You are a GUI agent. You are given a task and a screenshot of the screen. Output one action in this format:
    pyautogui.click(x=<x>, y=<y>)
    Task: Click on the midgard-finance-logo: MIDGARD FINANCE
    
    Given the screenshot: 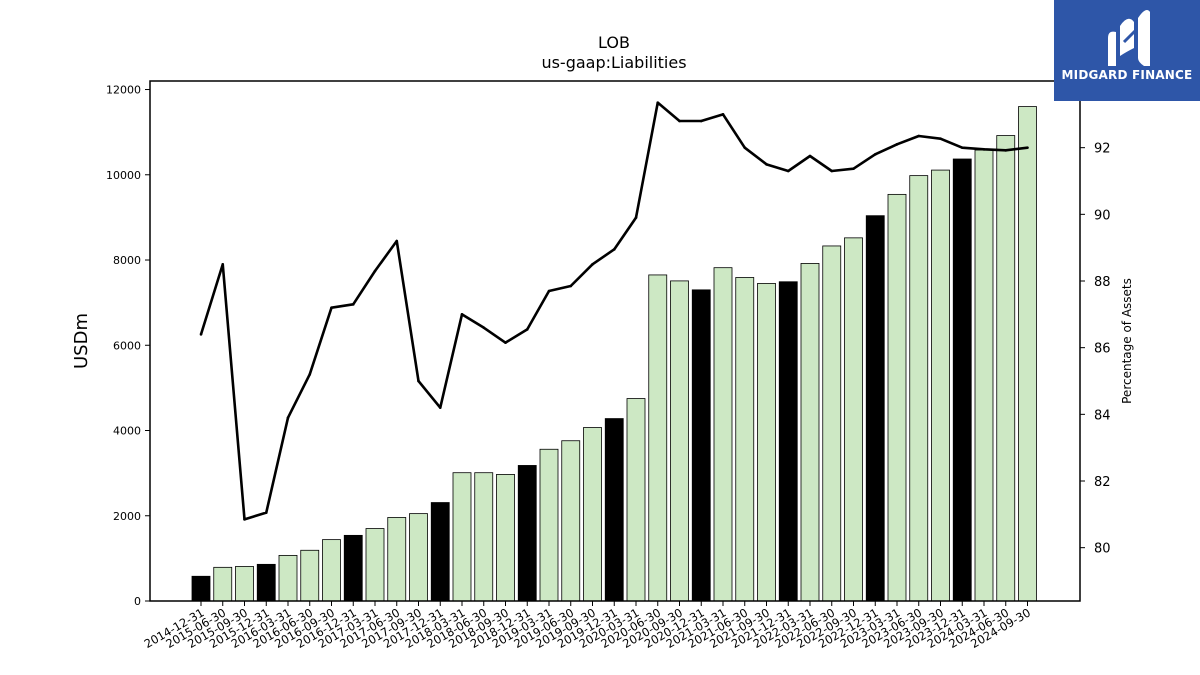 What is the action you would take?
    pyautogui.click(x=1127, y=50)
    